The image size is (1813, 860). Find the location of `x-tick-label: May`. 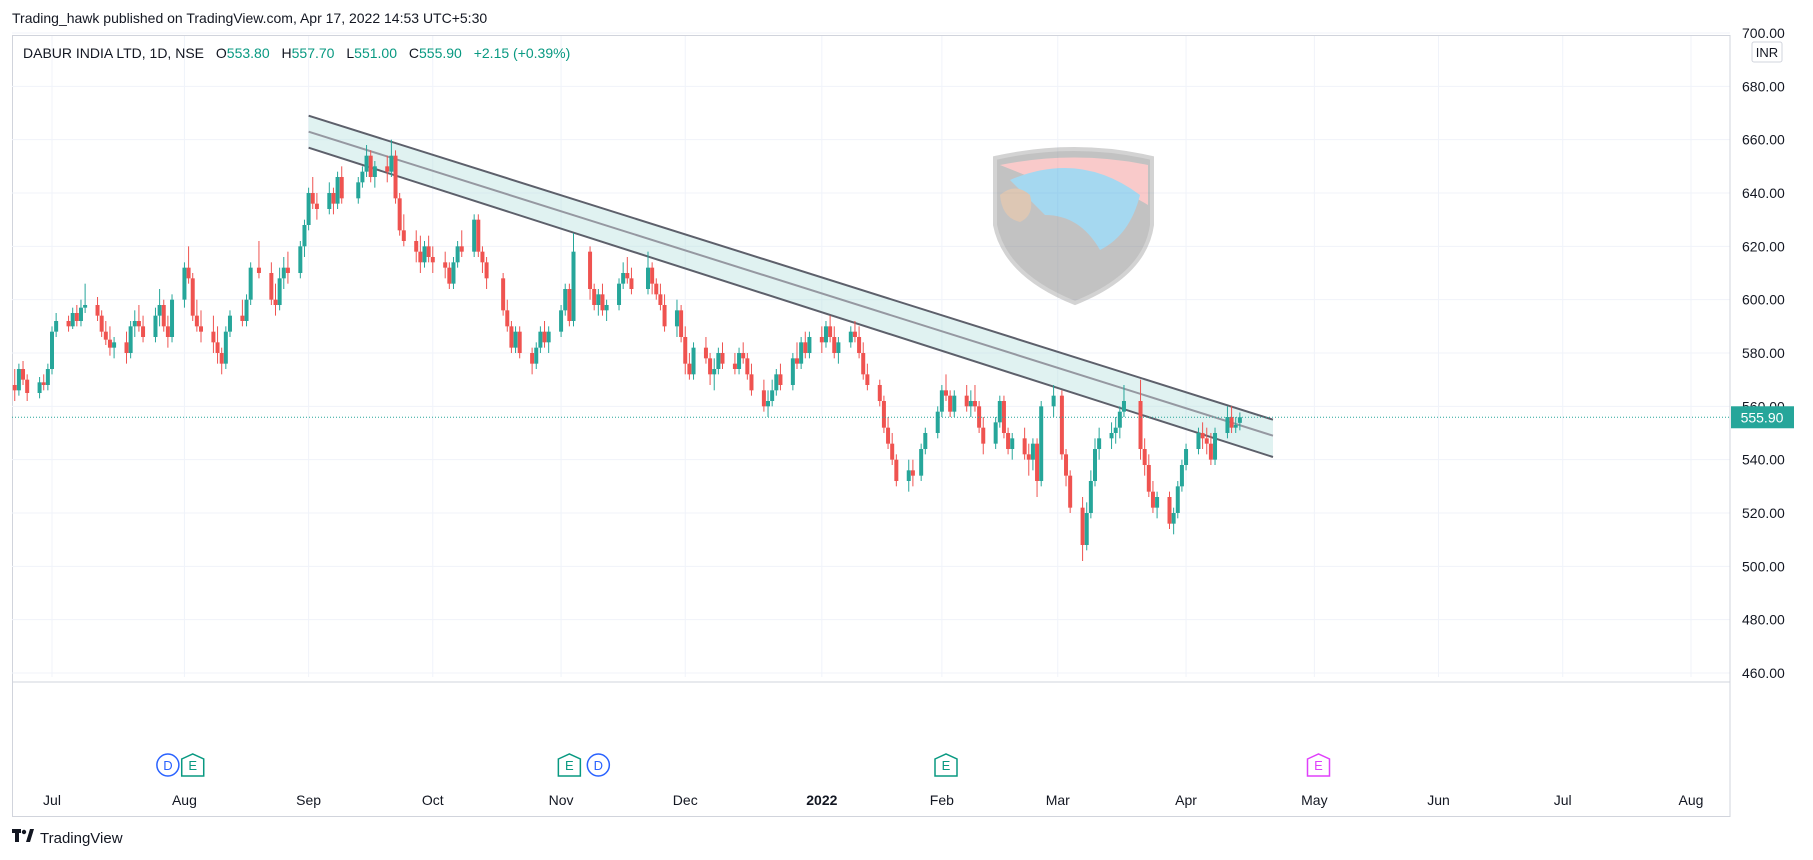

x-tick-label: May is located at coordinates (1314, 800).